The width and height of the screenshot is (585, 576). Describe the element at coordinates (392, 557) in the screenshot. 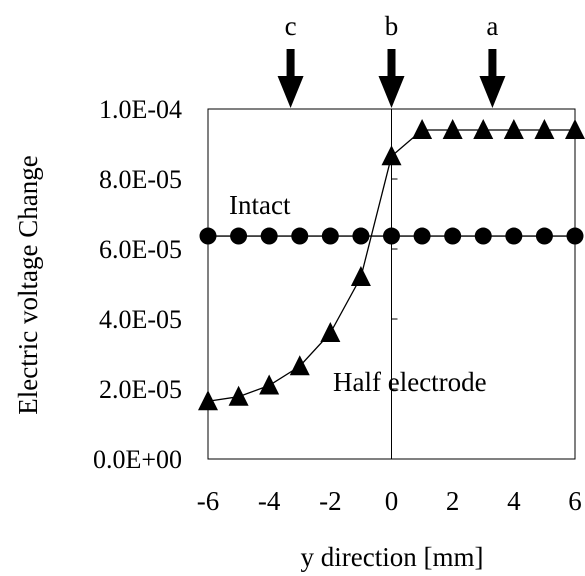

I see `x-axis-label: y direction [mm]` at that location.